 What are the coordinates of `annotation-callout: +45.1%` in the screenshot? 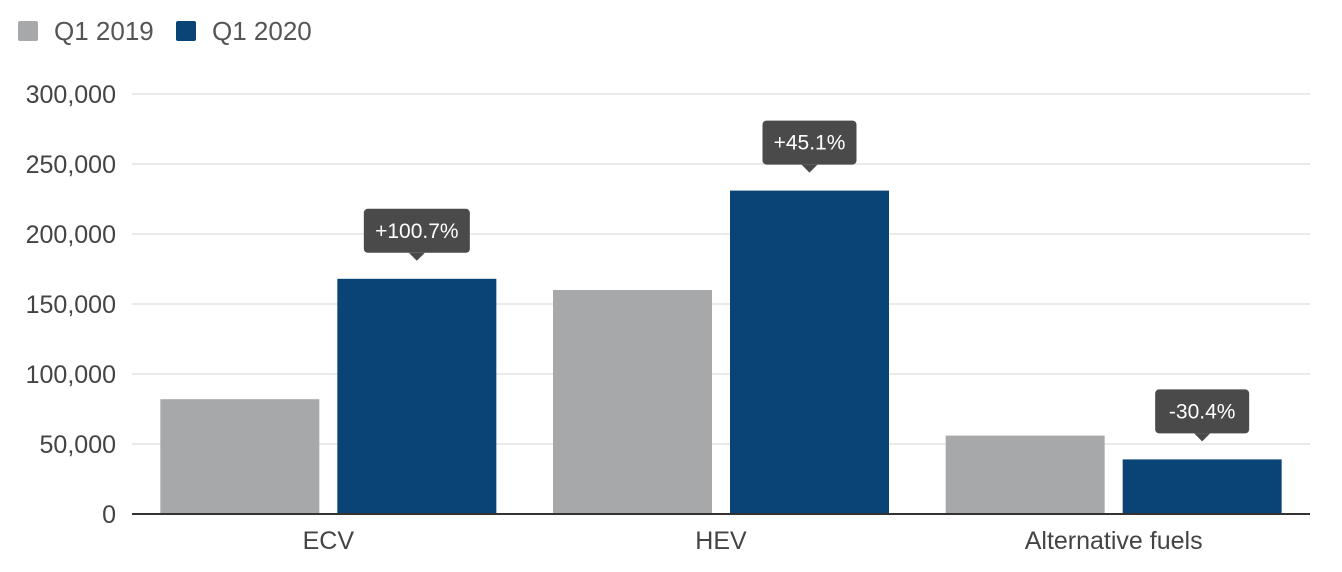 It's located at (809, 146).